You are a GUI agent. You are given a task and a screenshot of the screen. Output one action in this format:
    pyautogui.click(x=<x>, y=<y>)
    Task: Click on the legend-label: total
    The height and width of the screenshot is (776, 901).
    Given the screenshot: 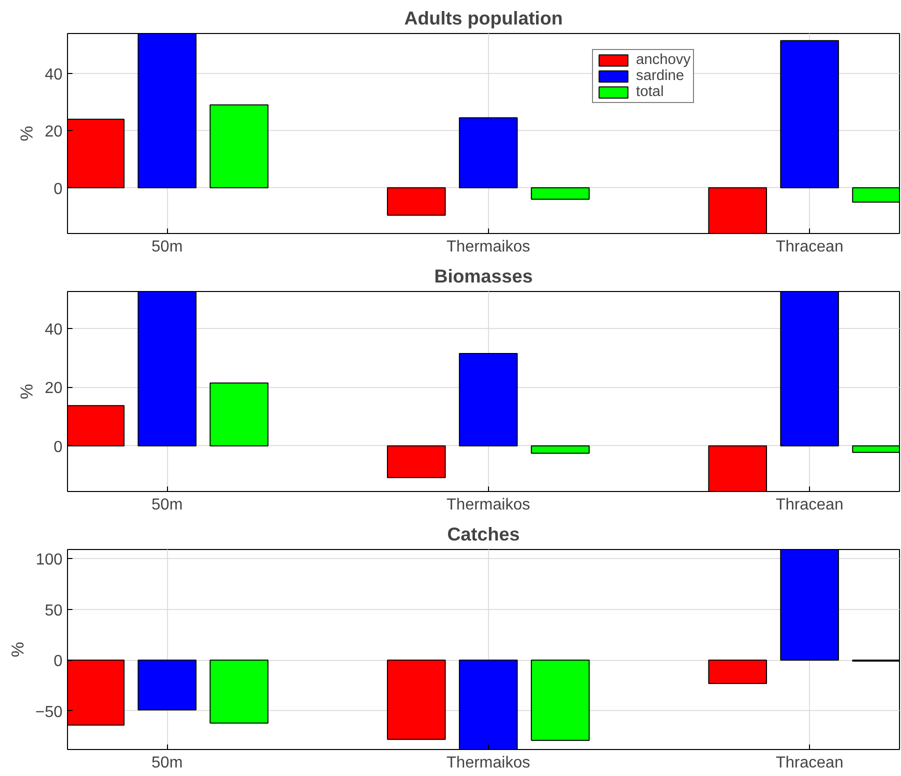 What is the action you would take?
    pyautogui.click(x=650, y=92)
    